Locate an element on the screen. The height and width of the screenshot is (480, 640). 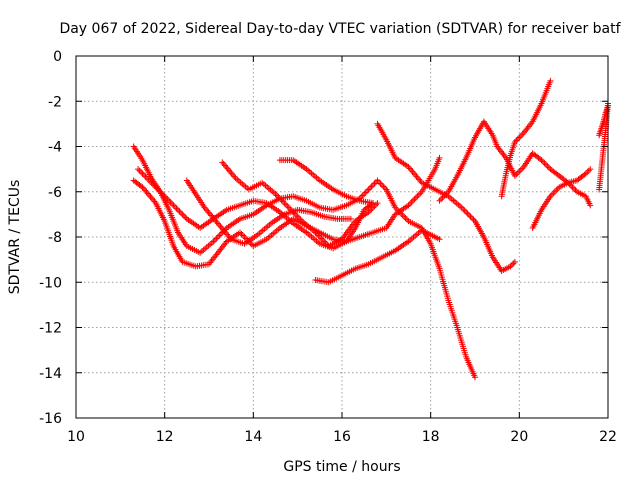
x-tick-label: 12 is located at coordinates (165, 437).